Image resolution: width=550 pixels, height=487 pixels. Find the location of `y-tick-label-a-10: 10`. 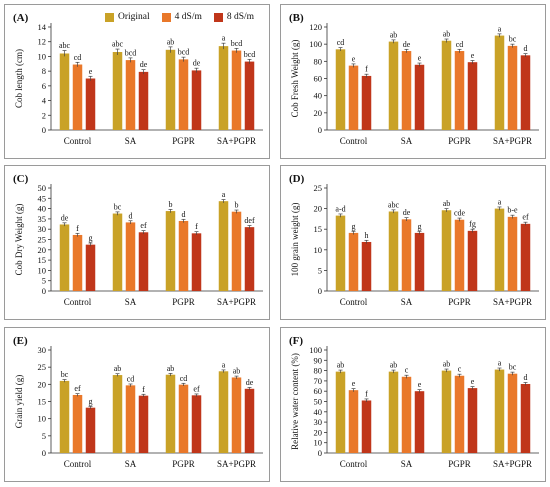

y-tick-label-a-10: 10 is located at coordinates (42, 56).